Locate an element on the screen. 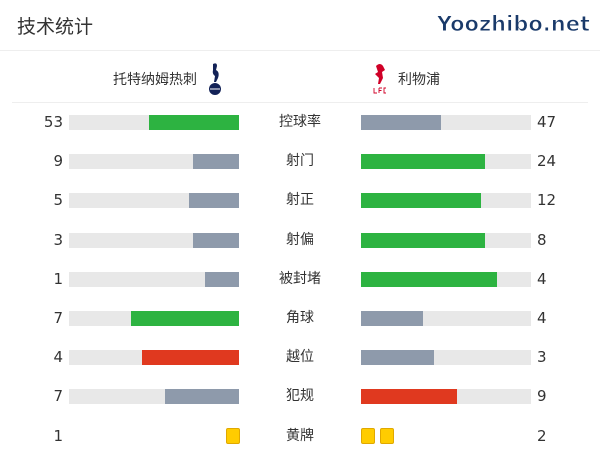 The height and width of the screenshot is (455, 600). home-value: 53 is located at coordinates (53, 122).